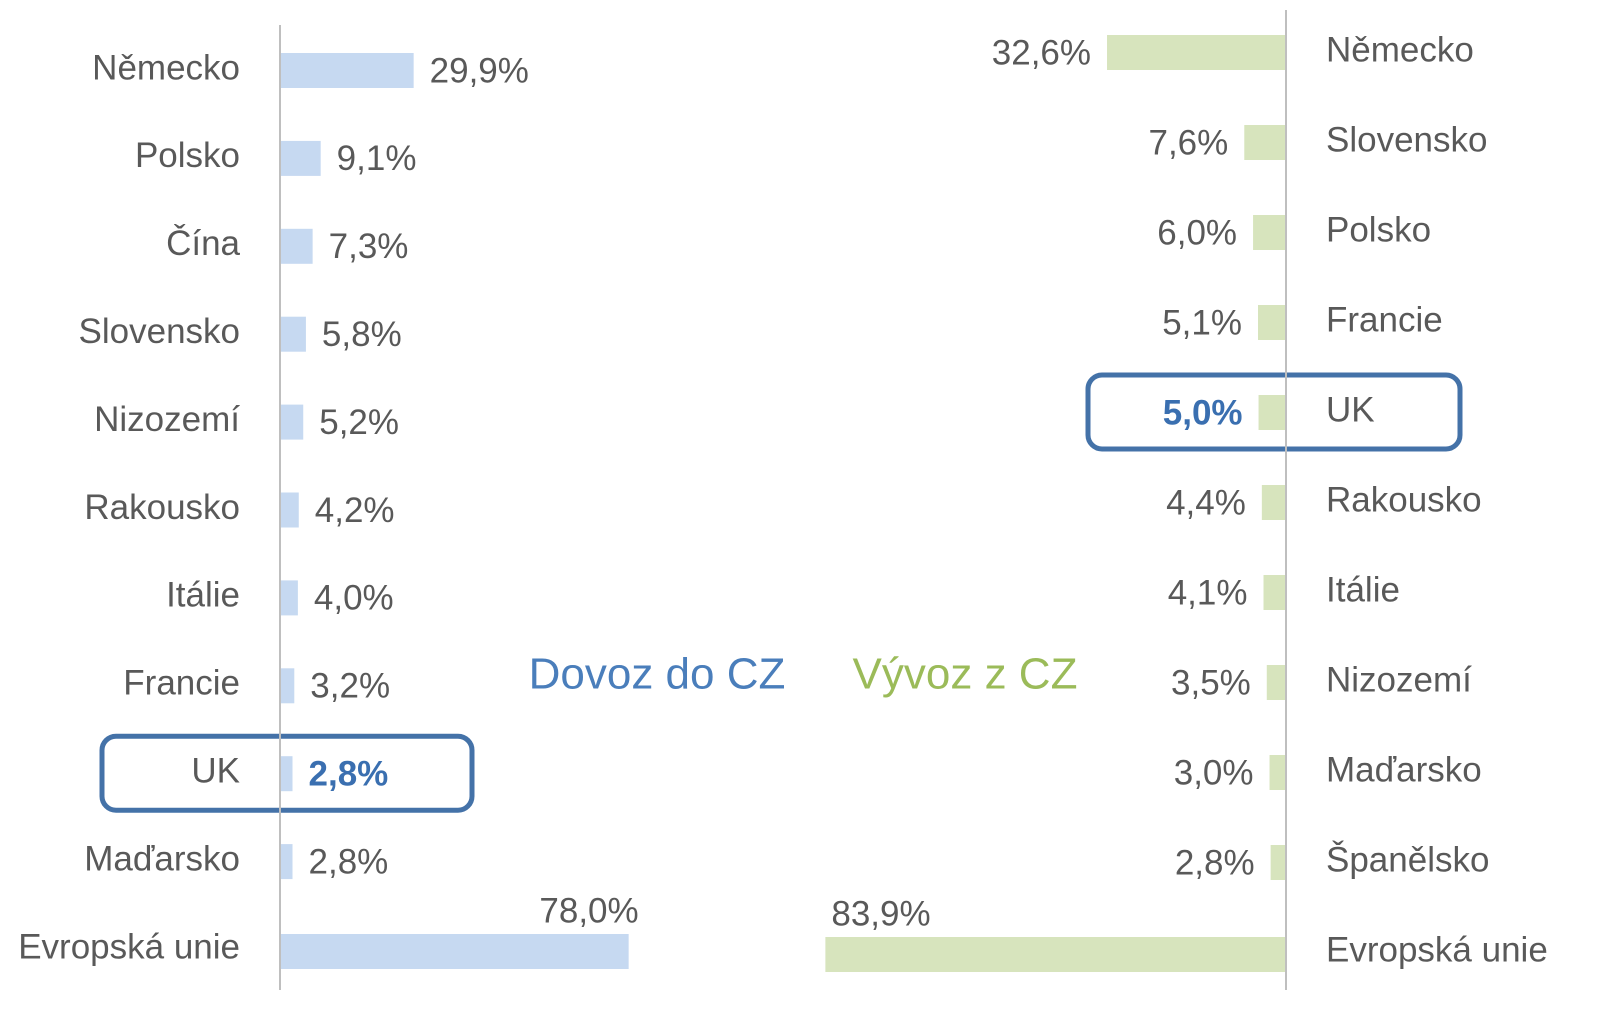 Image resolution: width=1610 pixels, height=1015 pixels. Describe the element at coordinates (359, 422) in the screenshot. I see `value-label: 5,2%` at that location.